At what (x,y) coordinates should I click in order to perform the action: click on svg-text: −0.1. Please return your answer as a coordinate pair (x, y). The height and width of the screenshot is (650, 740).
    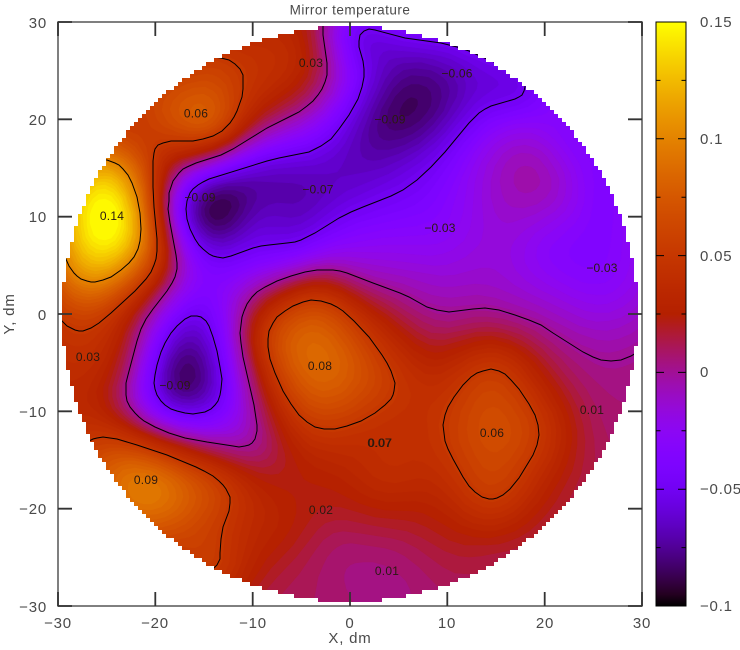
    Looking at the image, I should click on (716, 606).